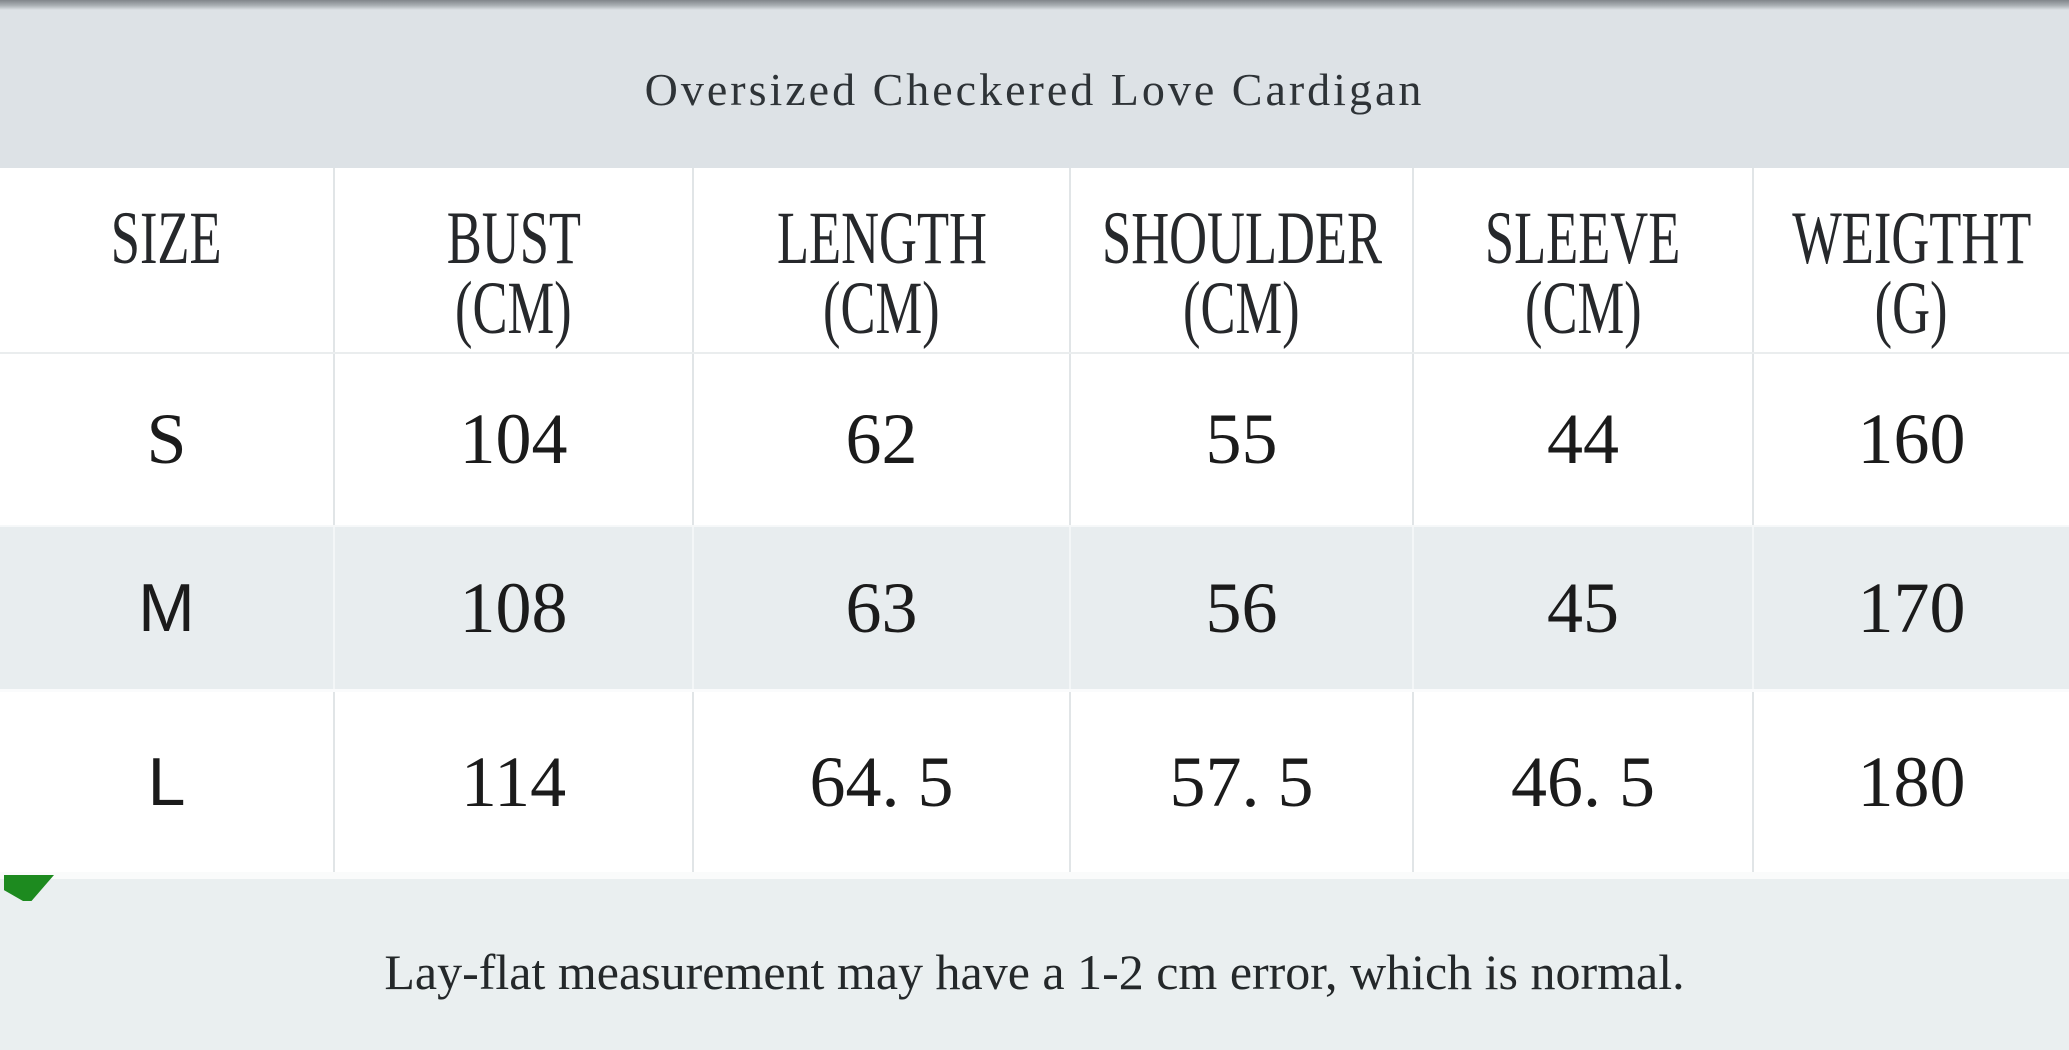  Describe the element at coordinates (1584, 608) in the screenshot. I see `sleeve-cell: 45` at that location.